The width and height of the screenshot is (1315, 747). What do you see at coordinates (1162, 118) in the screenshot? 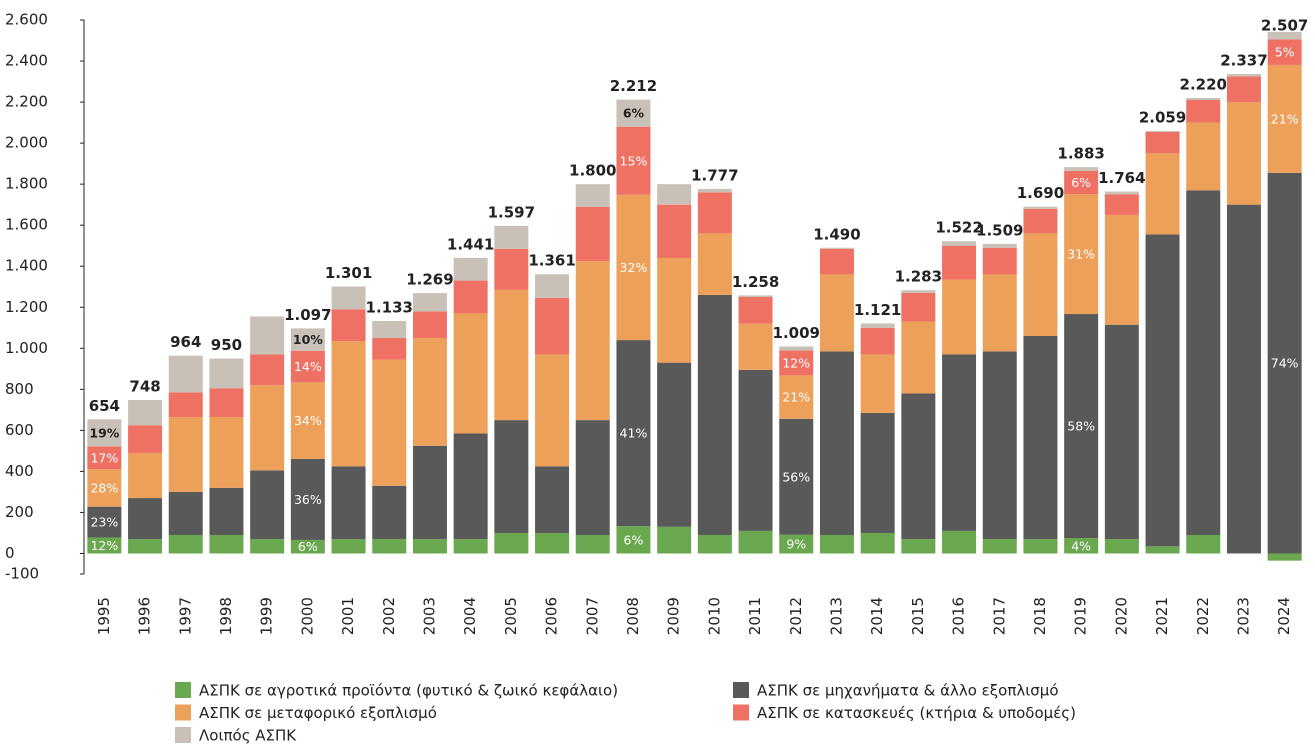
I see `total-label: 2.059` at bounding box center [1162, 118].